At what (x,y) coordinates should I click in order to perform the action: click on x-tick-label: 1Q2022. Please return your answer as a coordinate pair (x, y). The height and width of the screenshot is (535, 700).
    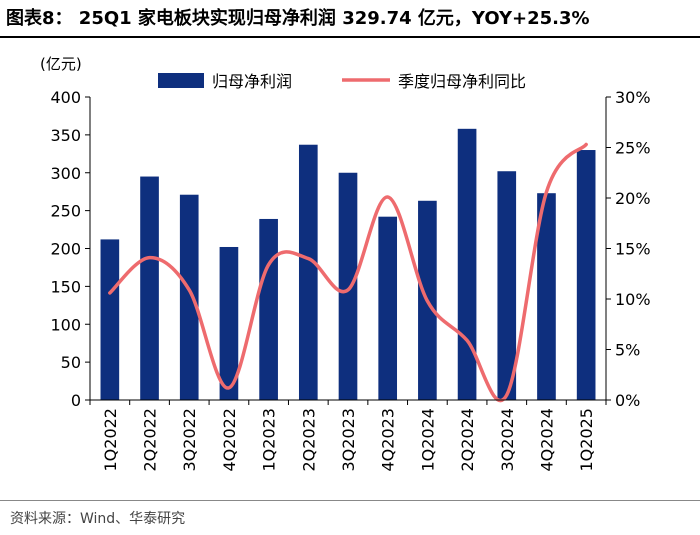
    Looking at the image, I should click on (110, 440).